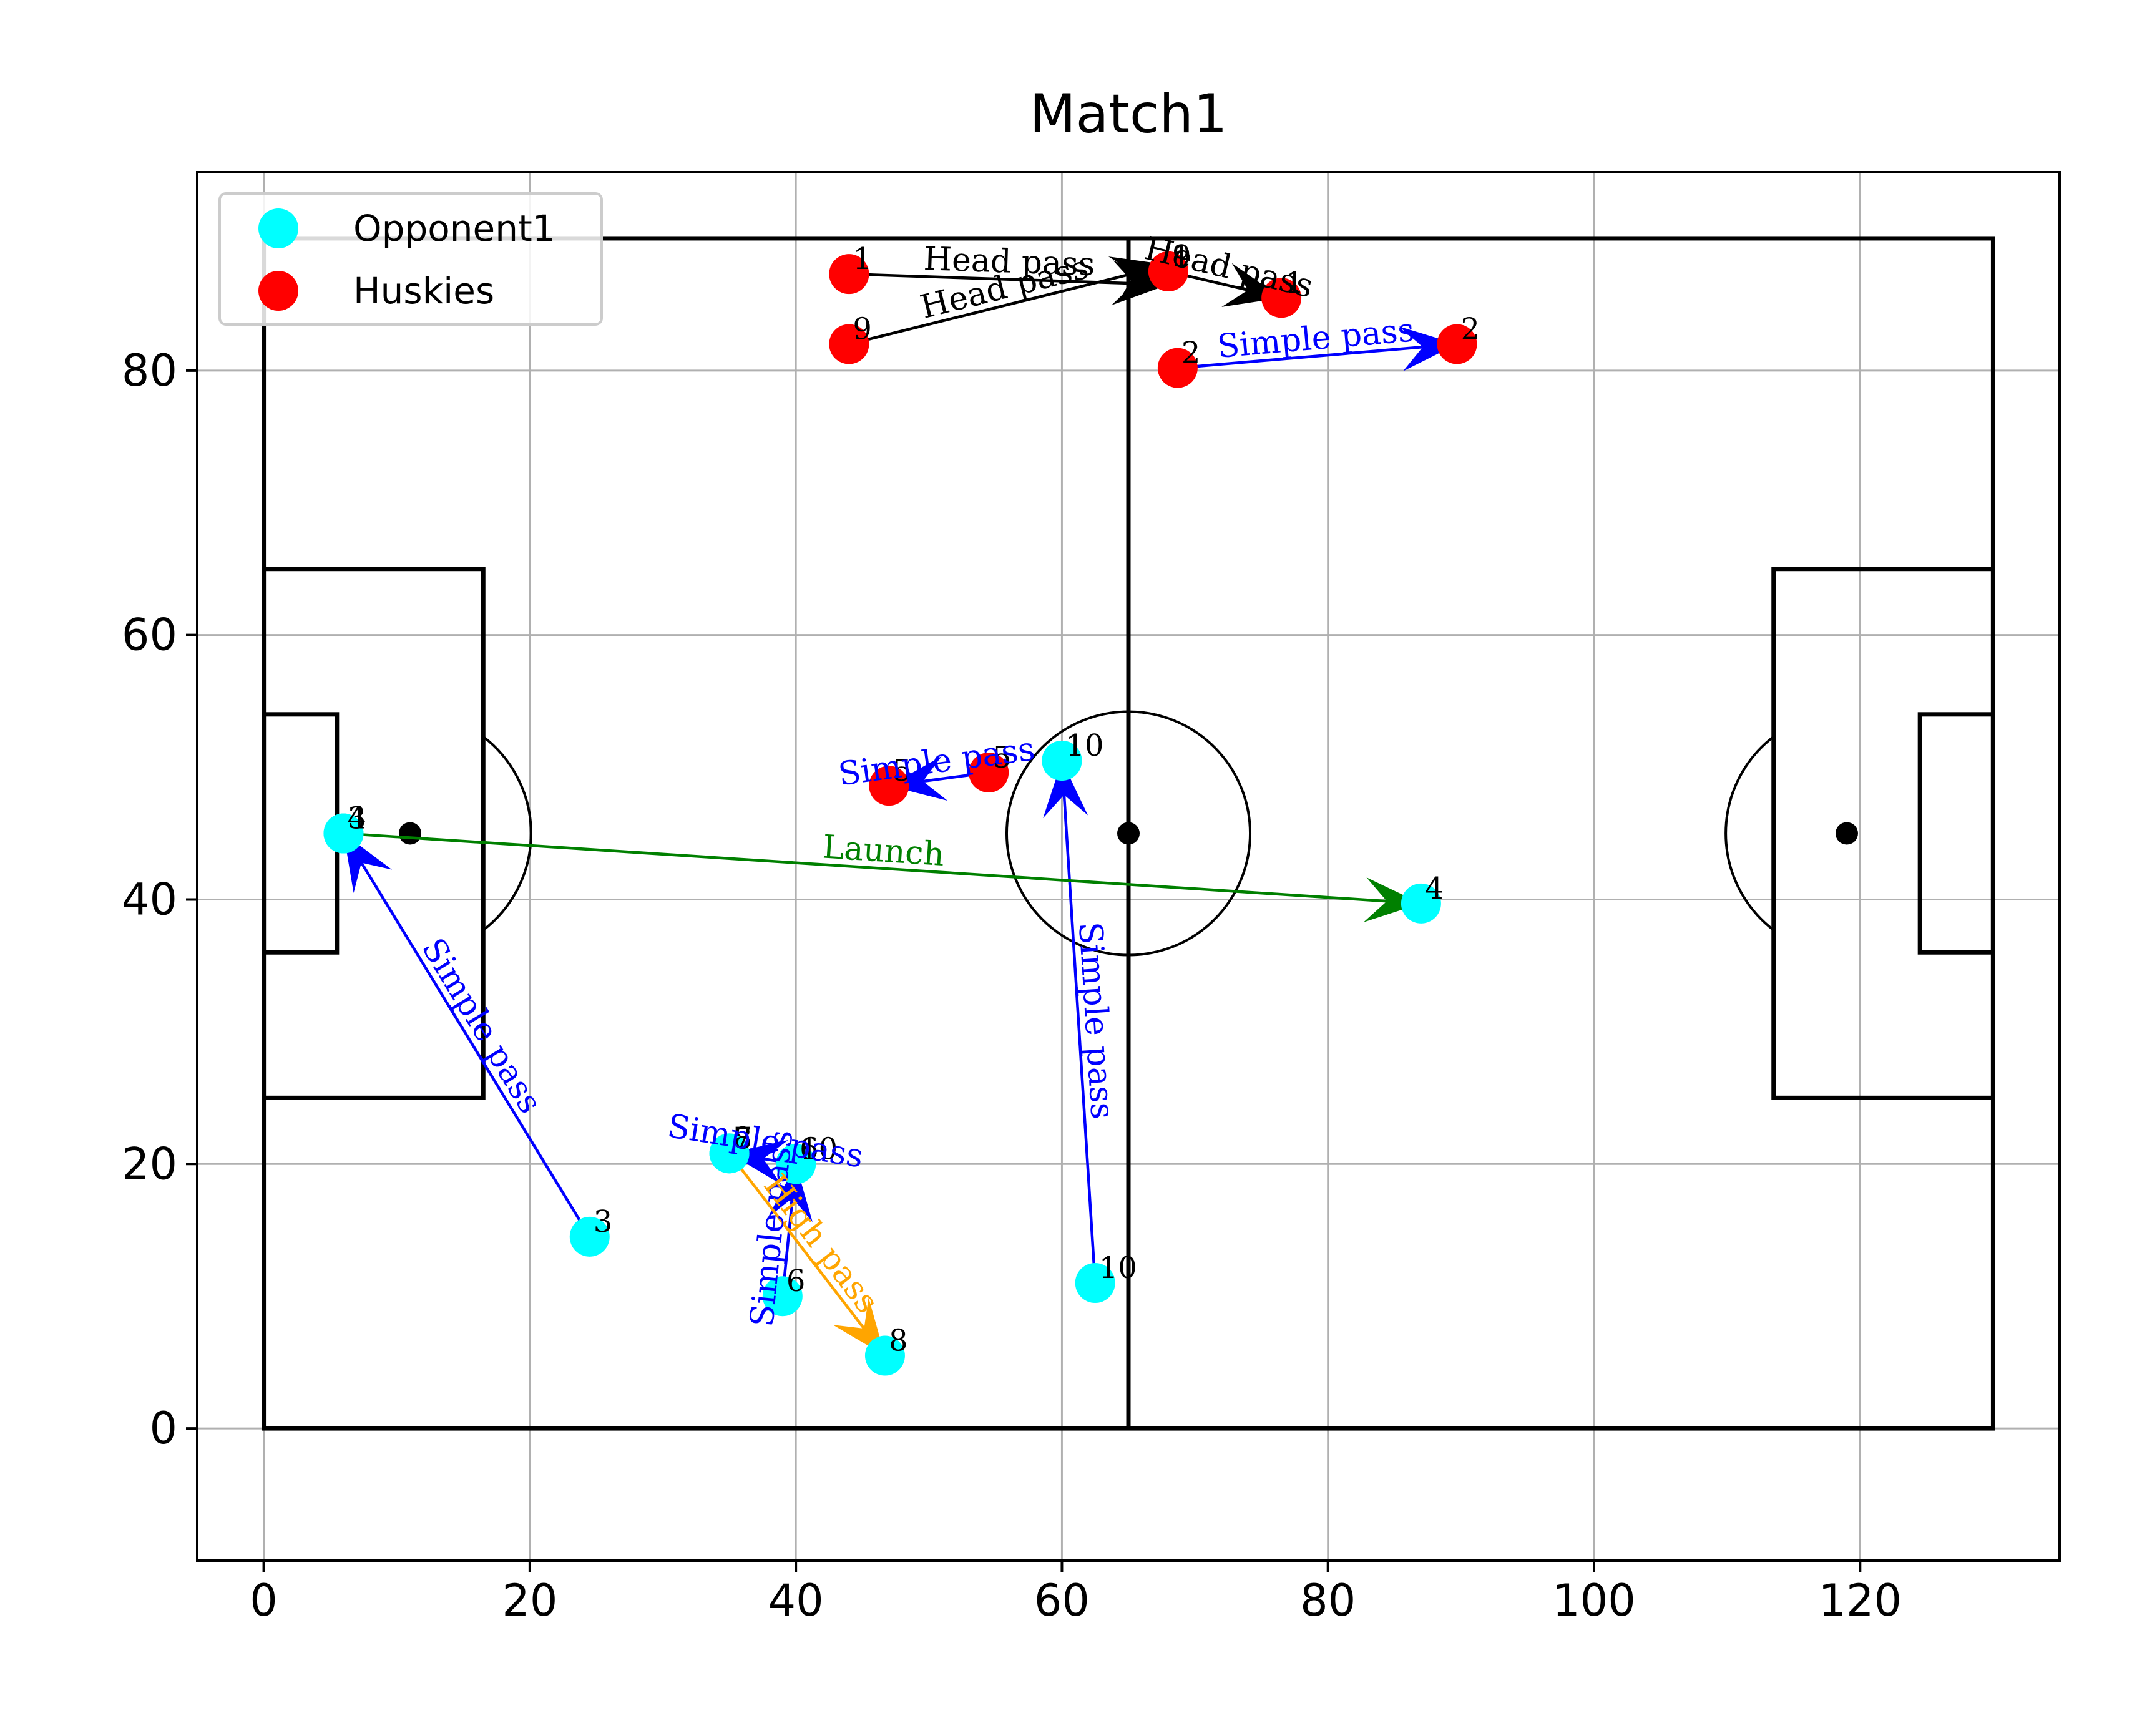 The height and width of the screenshot is (1736, 2147). I want to click on legend-box, so click(410, 259).